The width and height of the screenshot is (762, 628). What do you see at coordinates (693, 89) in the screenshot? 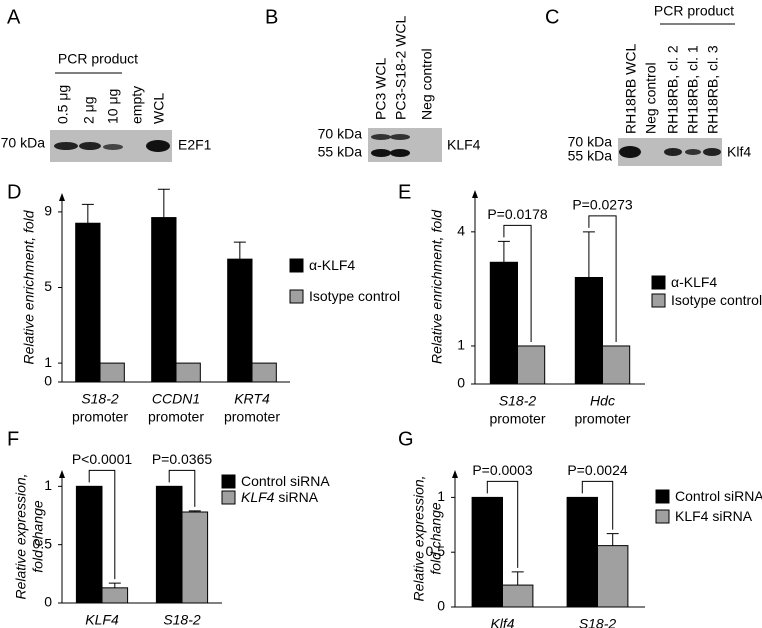
I see `lane-label: RH18RB, cl. 1` at bounding box center [693, 89].